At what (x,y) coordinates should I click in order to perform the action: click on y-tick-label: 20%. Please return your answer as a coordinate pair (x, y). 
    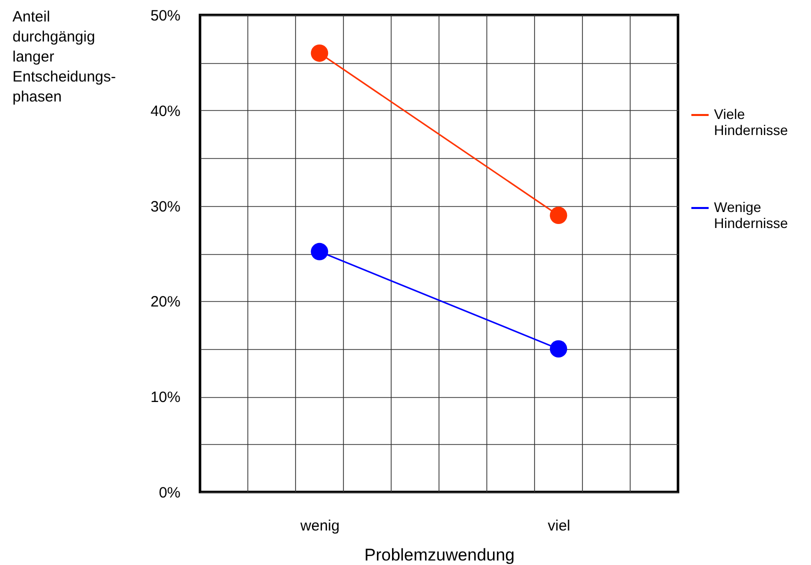
    Looking at the image, I should click on (165, 302).